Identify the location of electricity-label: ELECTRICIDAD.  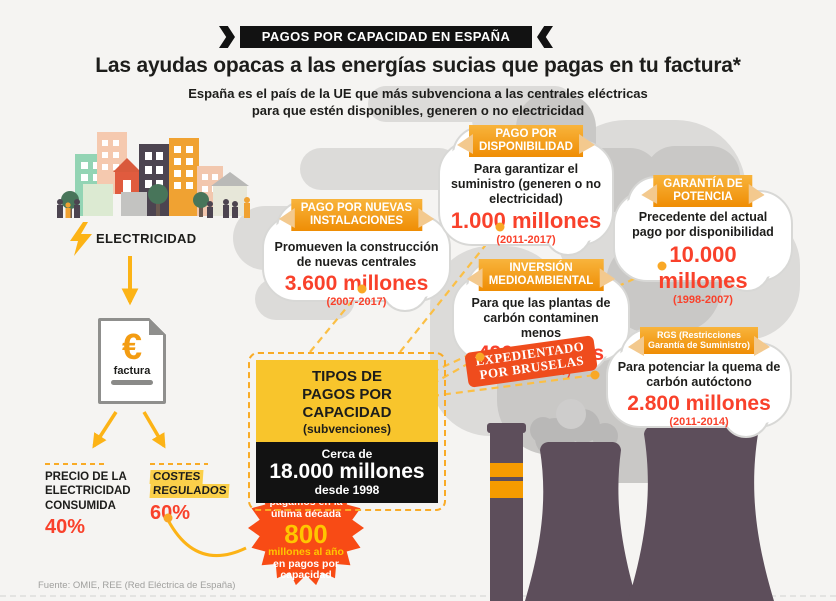
(146, 238).